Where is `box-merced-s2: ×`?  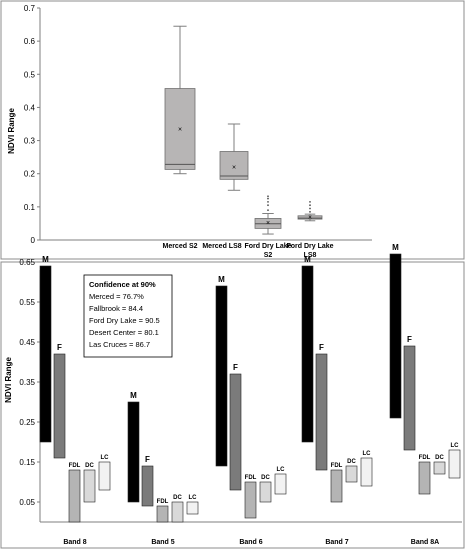
box-merced-s2: × is located at coordinates (180, 100).